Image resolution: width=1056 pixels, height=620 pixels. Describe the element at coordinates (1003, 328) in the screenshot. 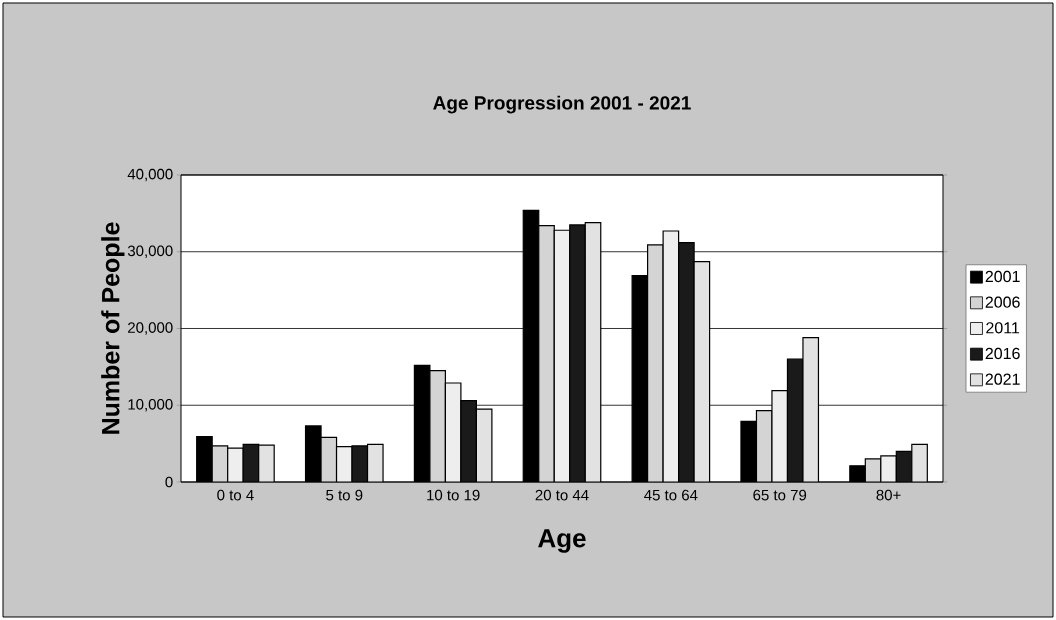

I see `legend-label: 2011` at that location.